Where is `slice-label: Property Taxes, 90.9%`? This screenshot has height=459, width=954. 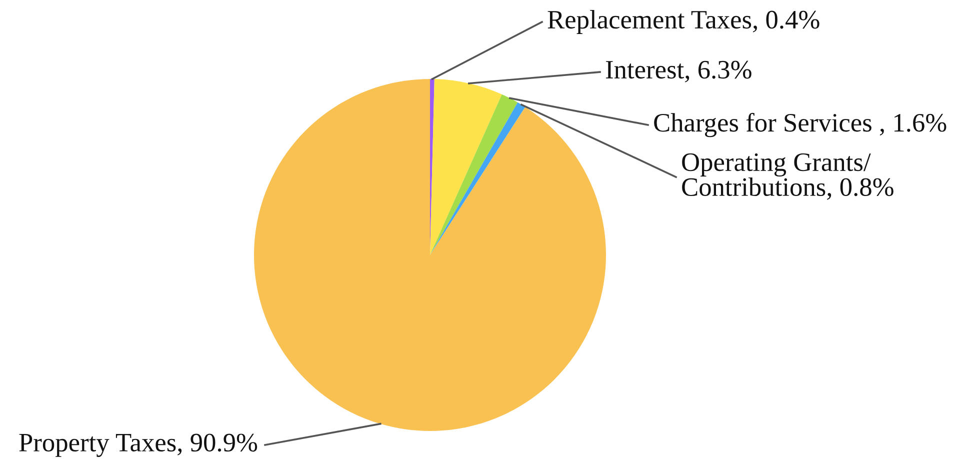
slice-label: Property Taxes, 90.9% is located at coordinates (138, 445).